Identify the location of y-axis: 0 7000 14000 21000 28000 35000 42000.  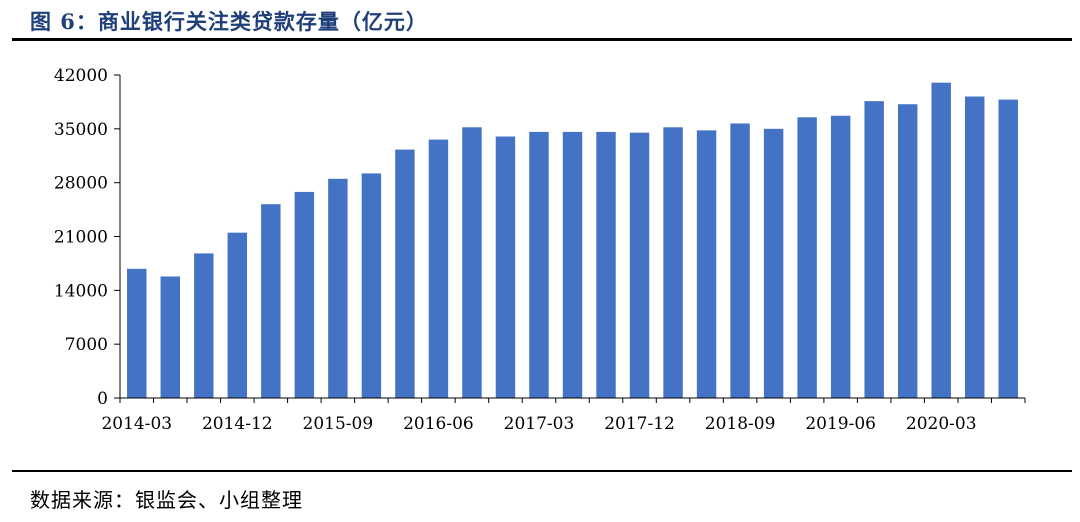
(87, 237).